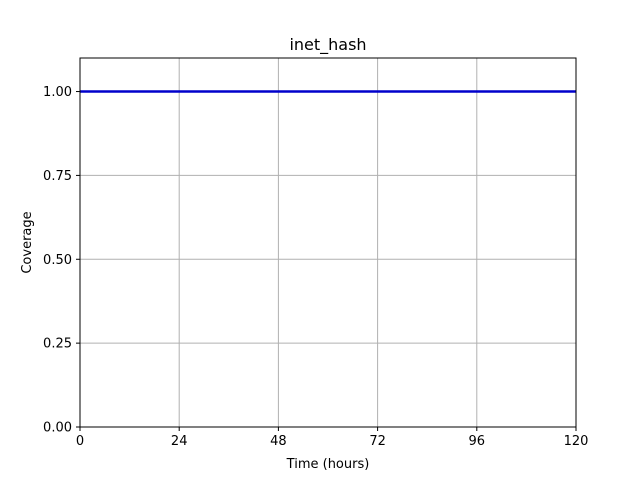 The height and width of the screenshot is (480, 640). I want to click on x-tick-label: 120, so click(576, 441).